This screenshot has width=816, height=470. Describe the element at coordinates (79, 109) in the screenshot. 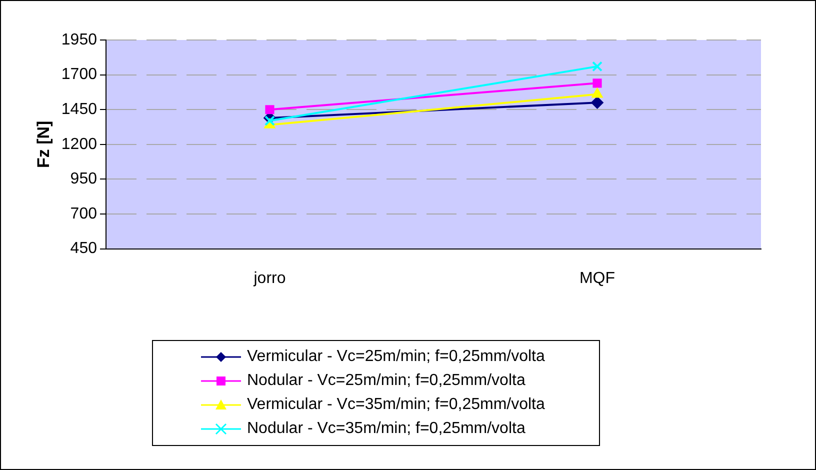

I see `y-tick-label: 1450` at that location.